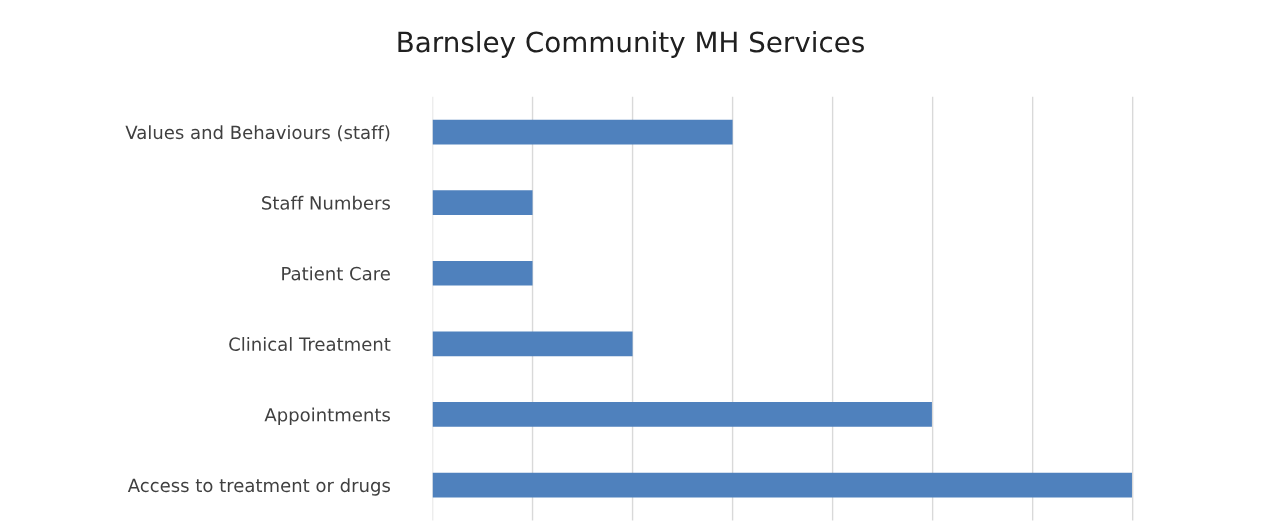  Describe the element at coordinates (327, 416) in the screenshot. I see `y-tick-label: Appointments` at that location.